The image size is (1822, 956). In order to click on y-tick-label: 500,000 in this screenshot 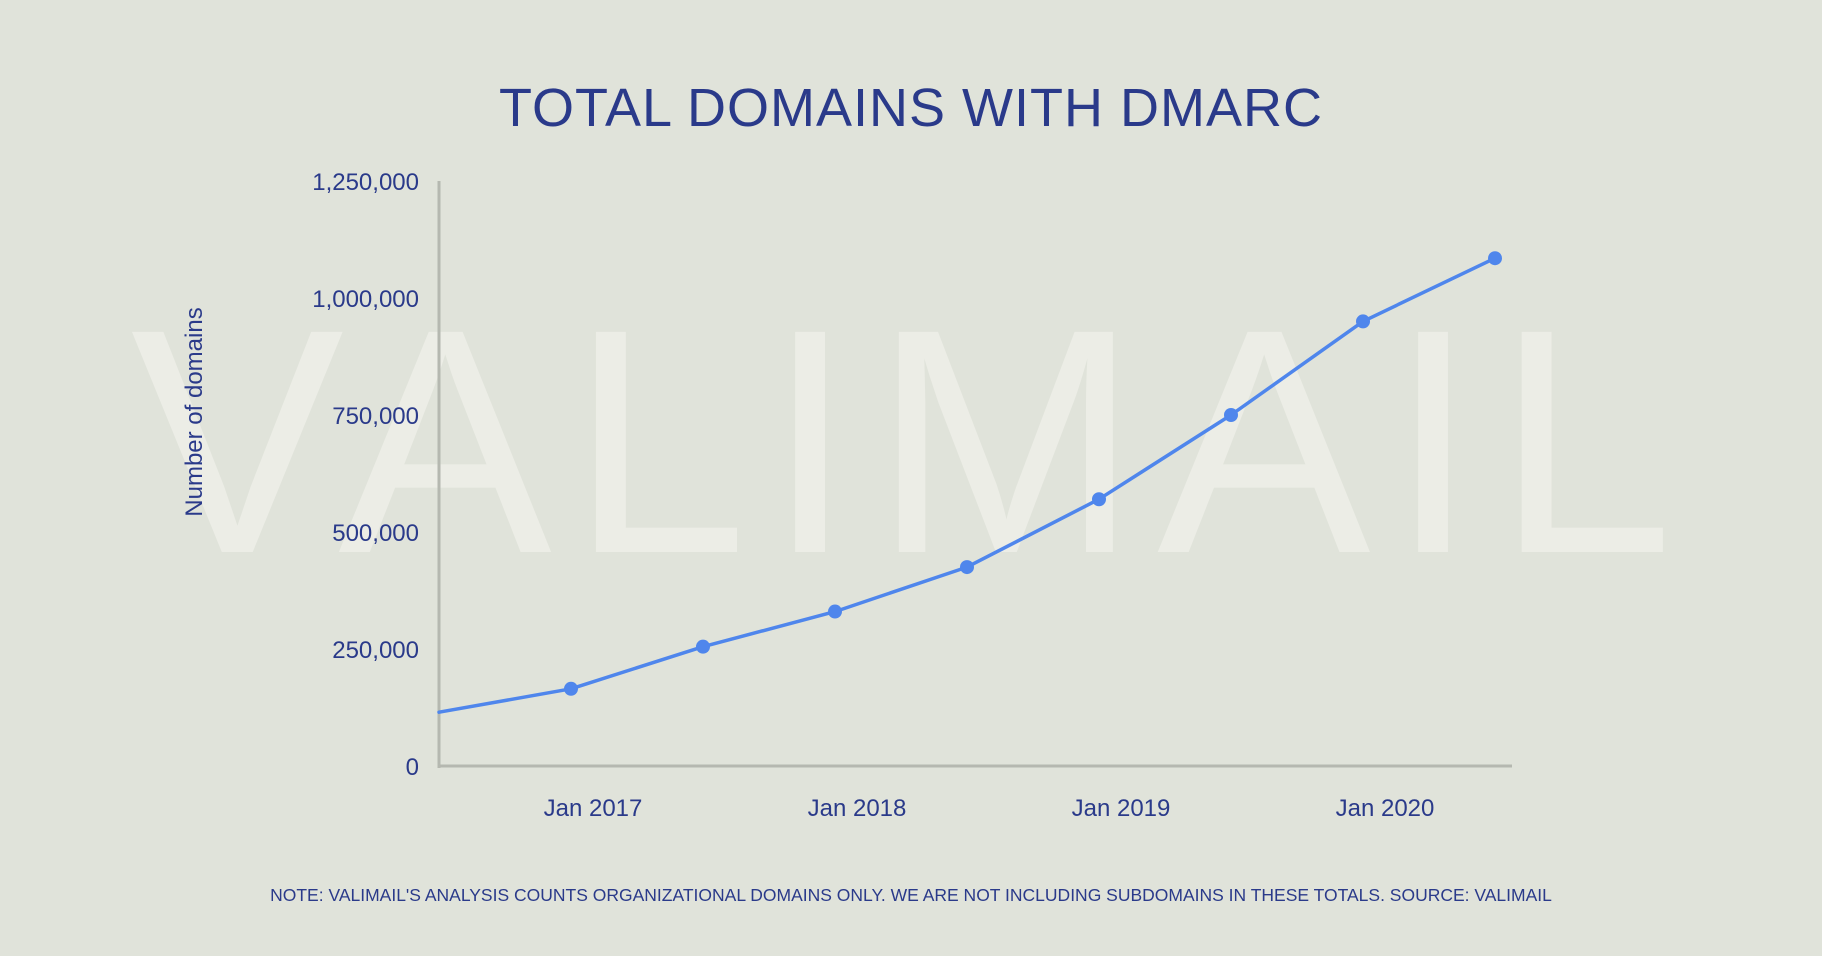, I will do `click(375, 533)`.